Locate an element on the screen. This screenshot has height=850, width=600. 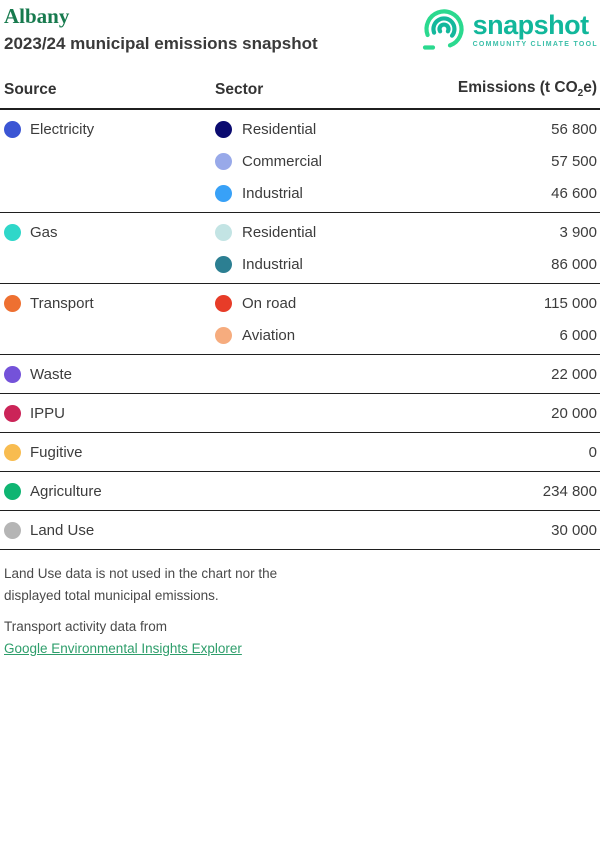
source-label: Electricity is located at coordinates (62, 129).